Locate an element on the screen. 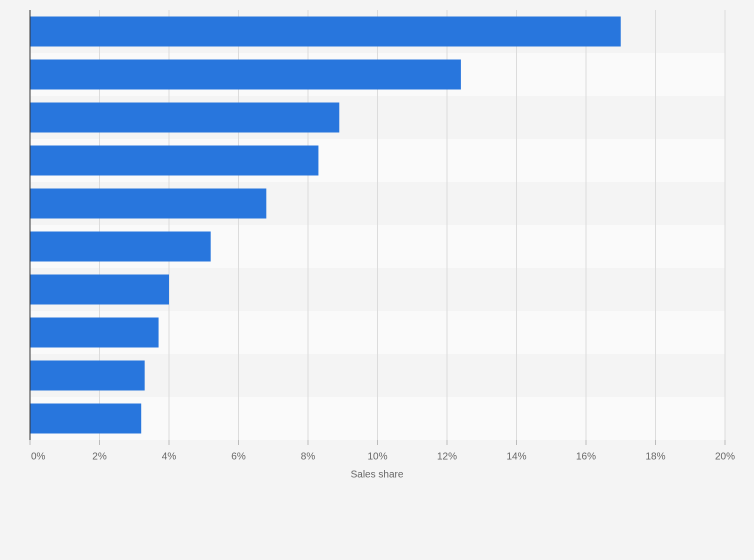 This screenshot has width=754, height=560. x-axis-label: Sales share is located at coordinates (377, 475).